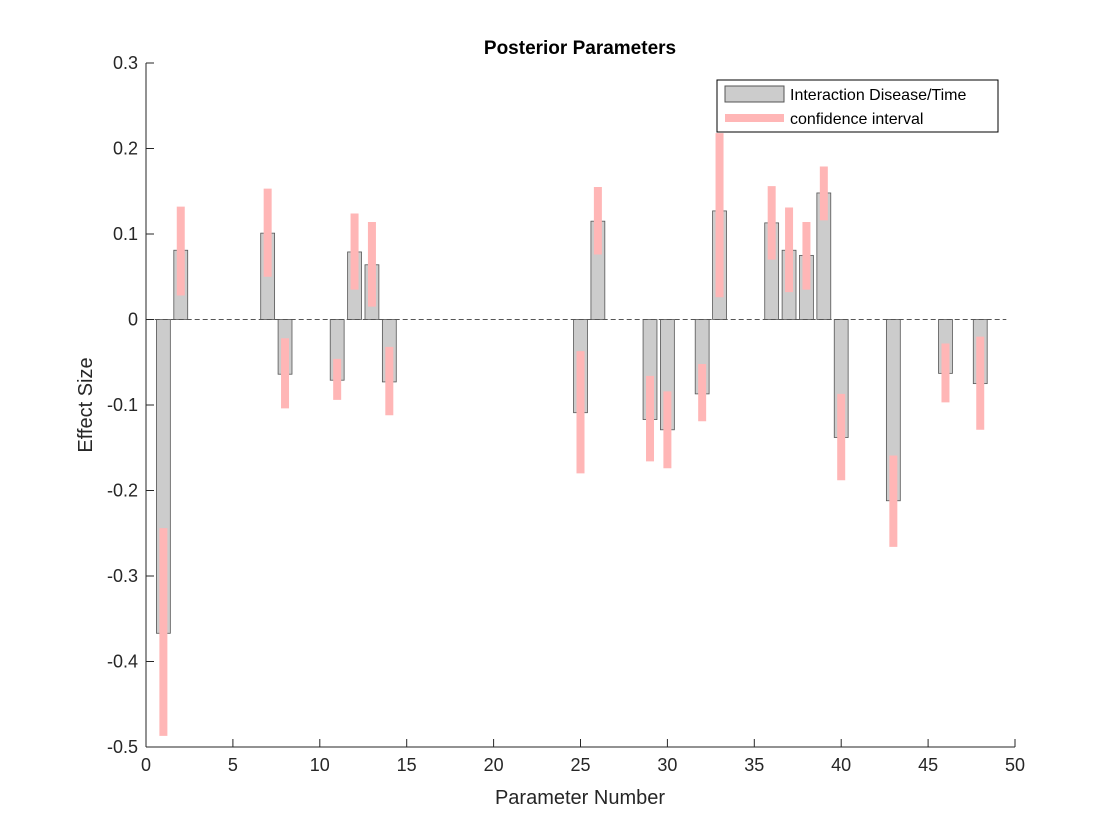  Describe the element at coordinates (122, 405) in the screenshot. I see `y-tick-label-4: -0.1` at that location.